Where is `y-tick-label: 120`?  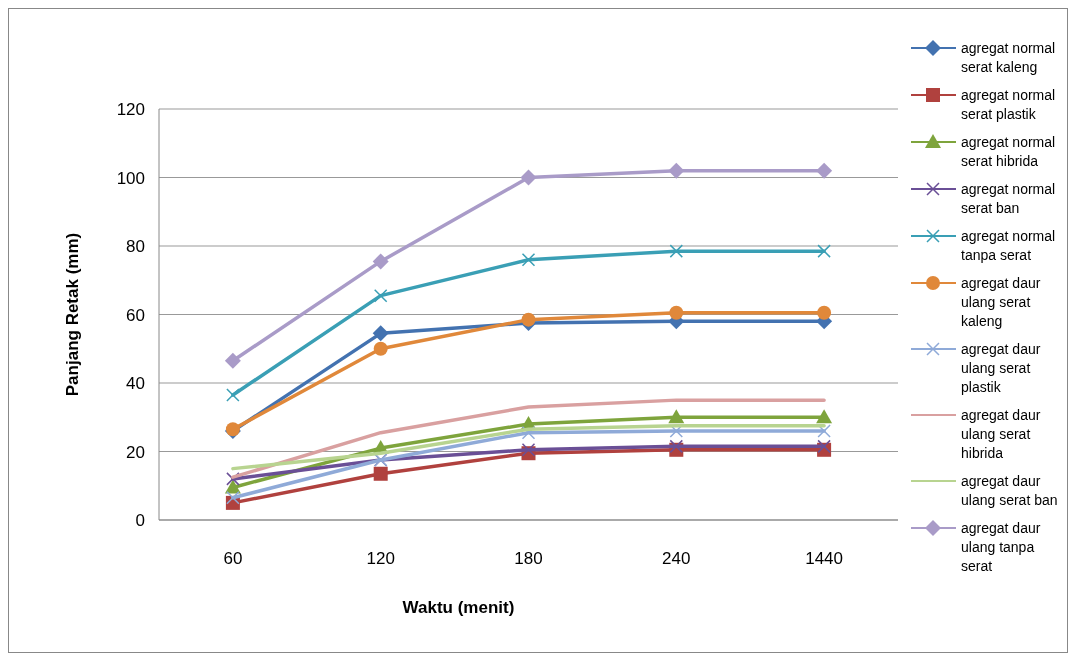 y-tick-label: 120 is located at coordinates (130, 109).